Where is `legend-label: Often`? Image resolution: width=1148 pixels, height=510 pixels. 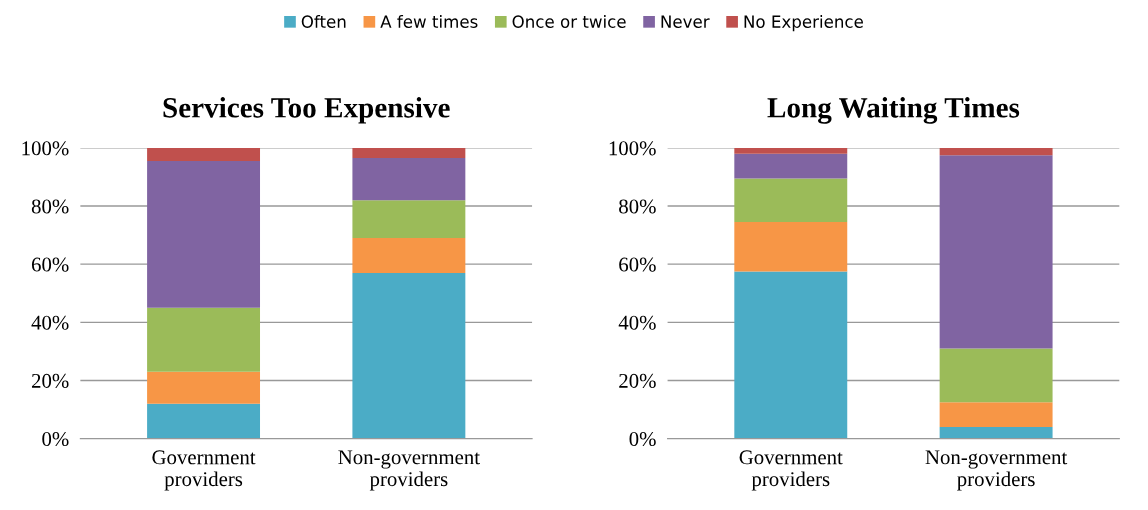 legend-label: Often is located at coordinates (323, 21).